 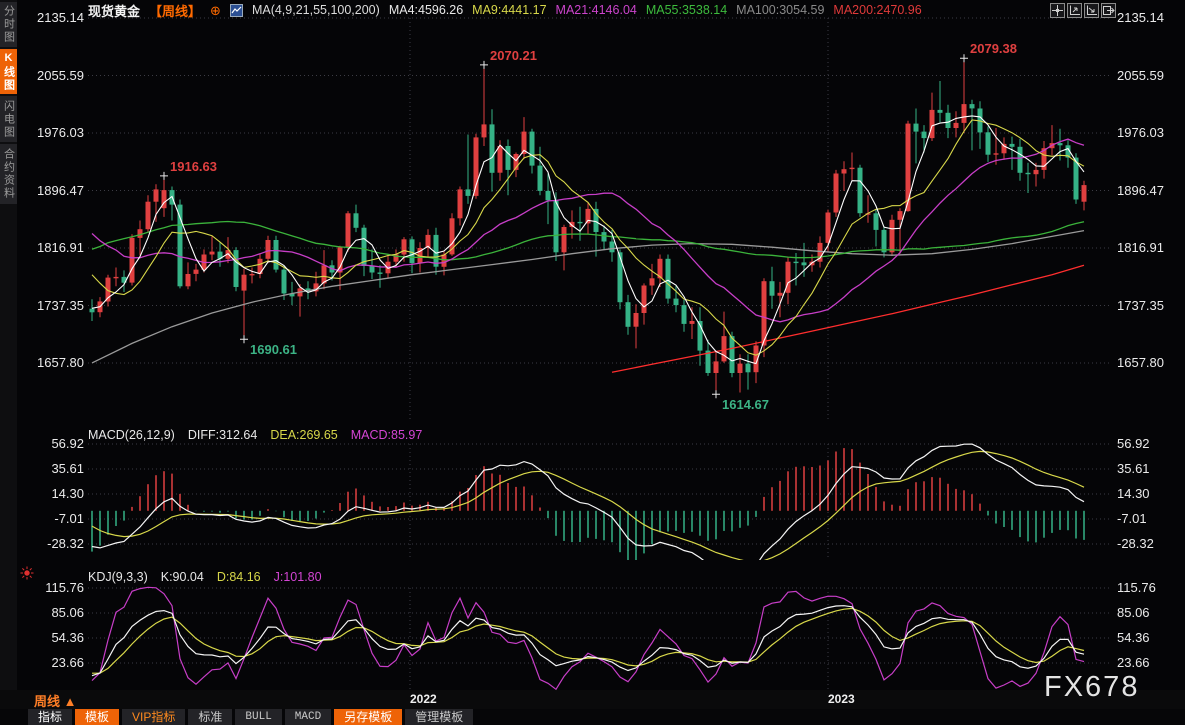 I want to click on period-selector: 周线 ▲, so click(x=55, y=700).